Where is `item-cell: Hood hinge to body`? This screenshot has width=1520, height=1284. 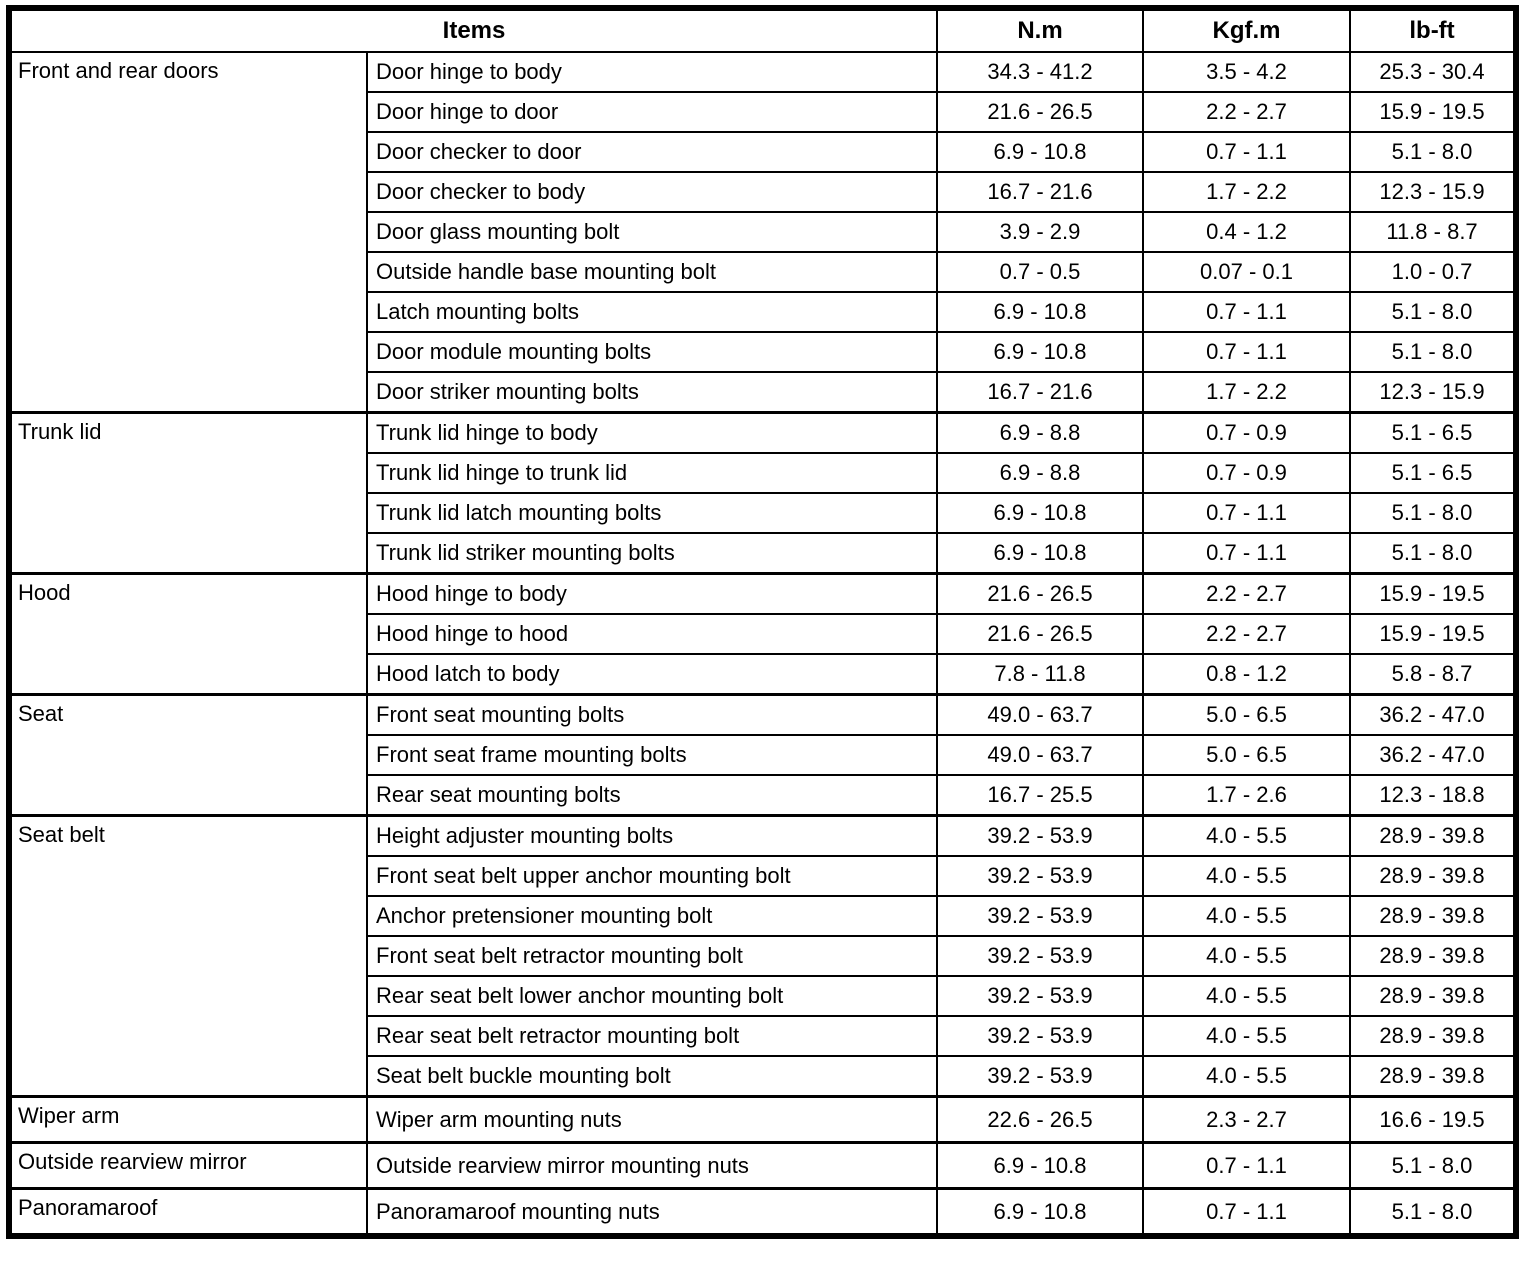
item-cell: Hood hinge to body is located at coordinates (652, 593).